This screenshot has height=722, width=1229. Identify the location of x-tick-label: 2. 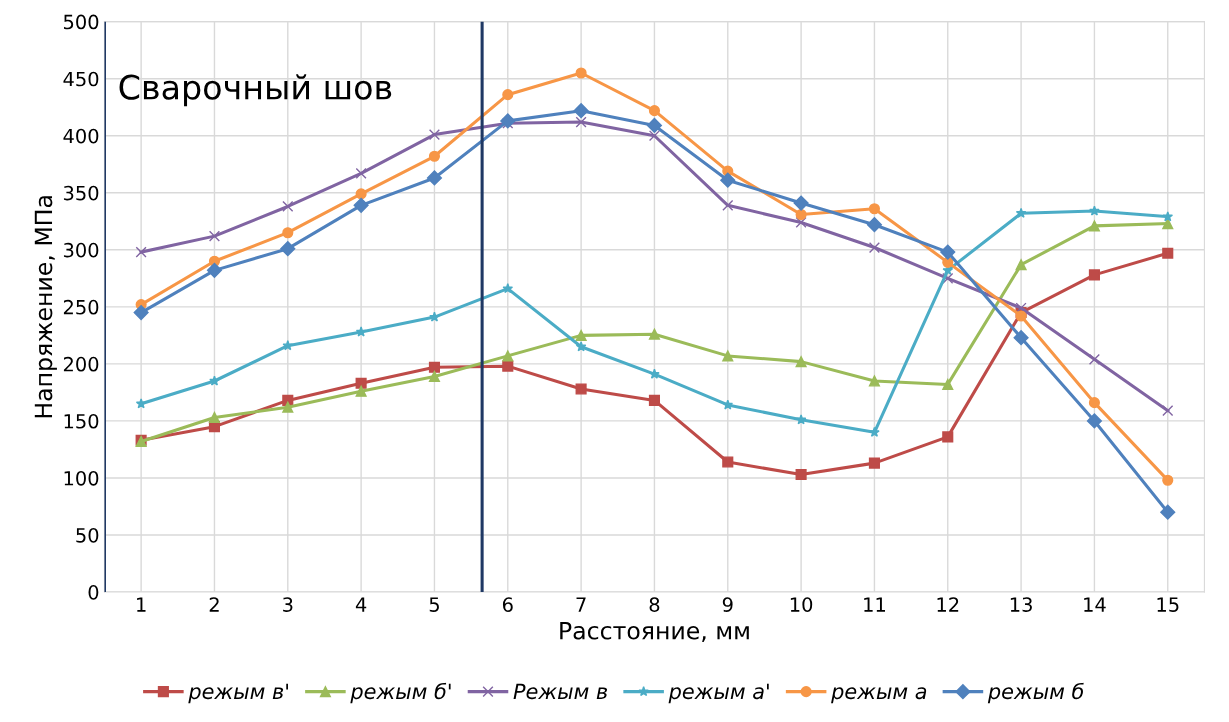
(214, 604).